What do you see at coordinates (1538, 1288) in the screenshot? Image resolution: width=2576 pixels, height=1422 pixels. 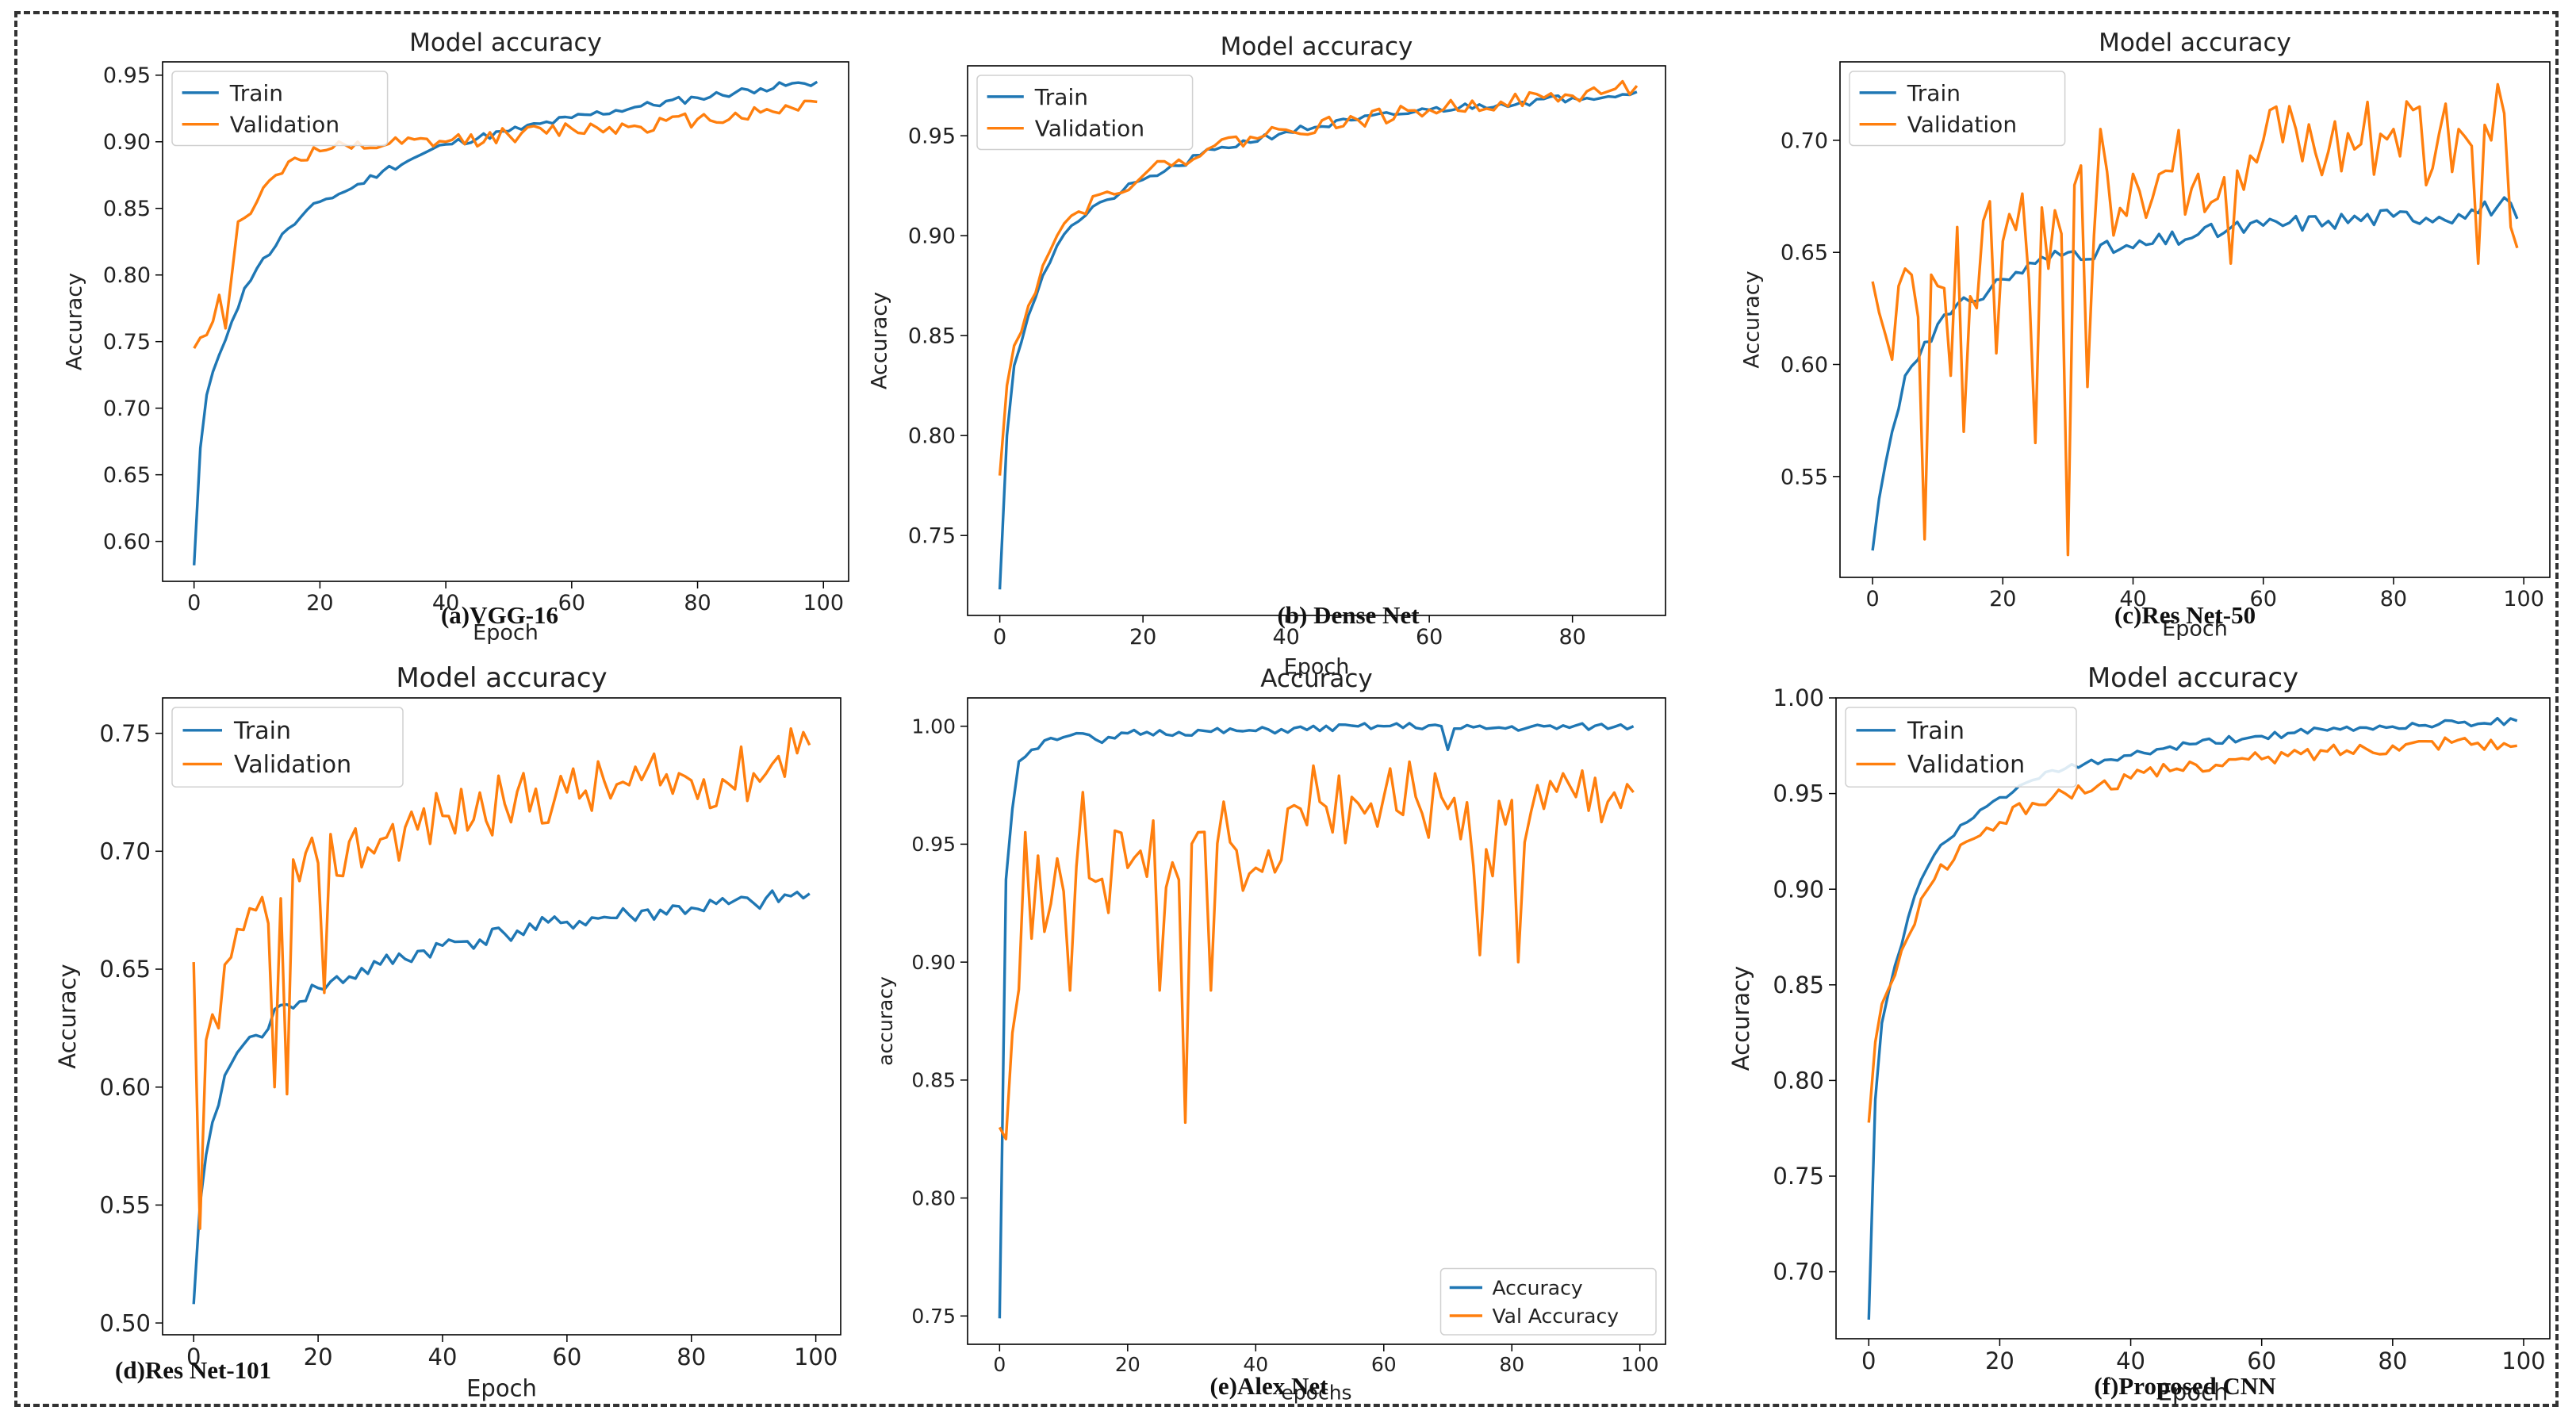 I see `legend-label: Accuracy` at bounding box center [1538, 1288].